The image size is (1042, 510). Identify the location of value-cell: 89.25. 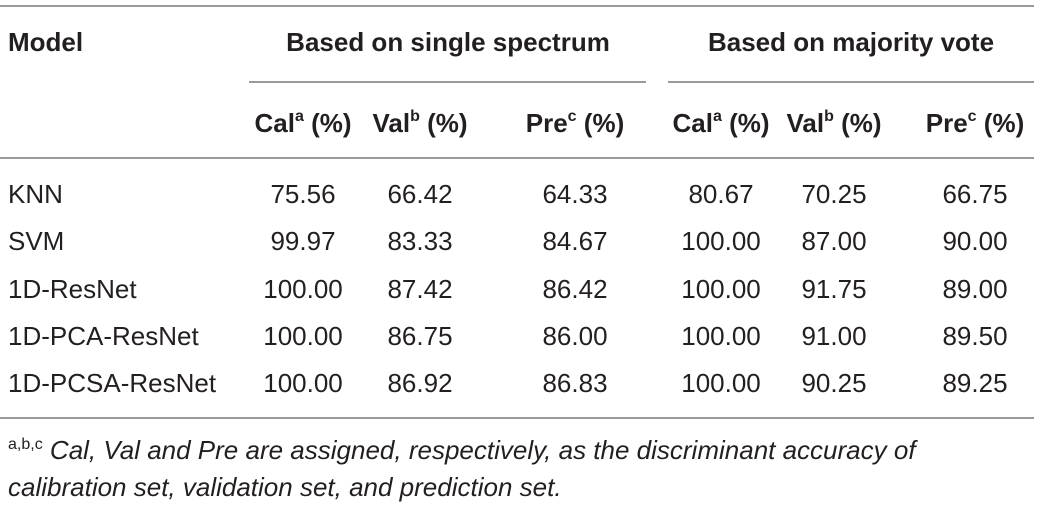
(975, 383).